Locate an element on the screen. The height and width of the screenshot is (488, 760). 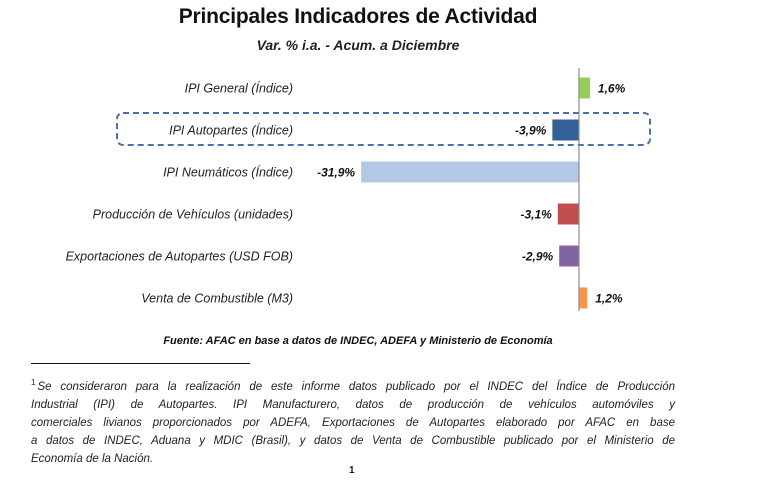
category-label: IPI Neumáticos (Índice) is located at coordinates (228, 172).